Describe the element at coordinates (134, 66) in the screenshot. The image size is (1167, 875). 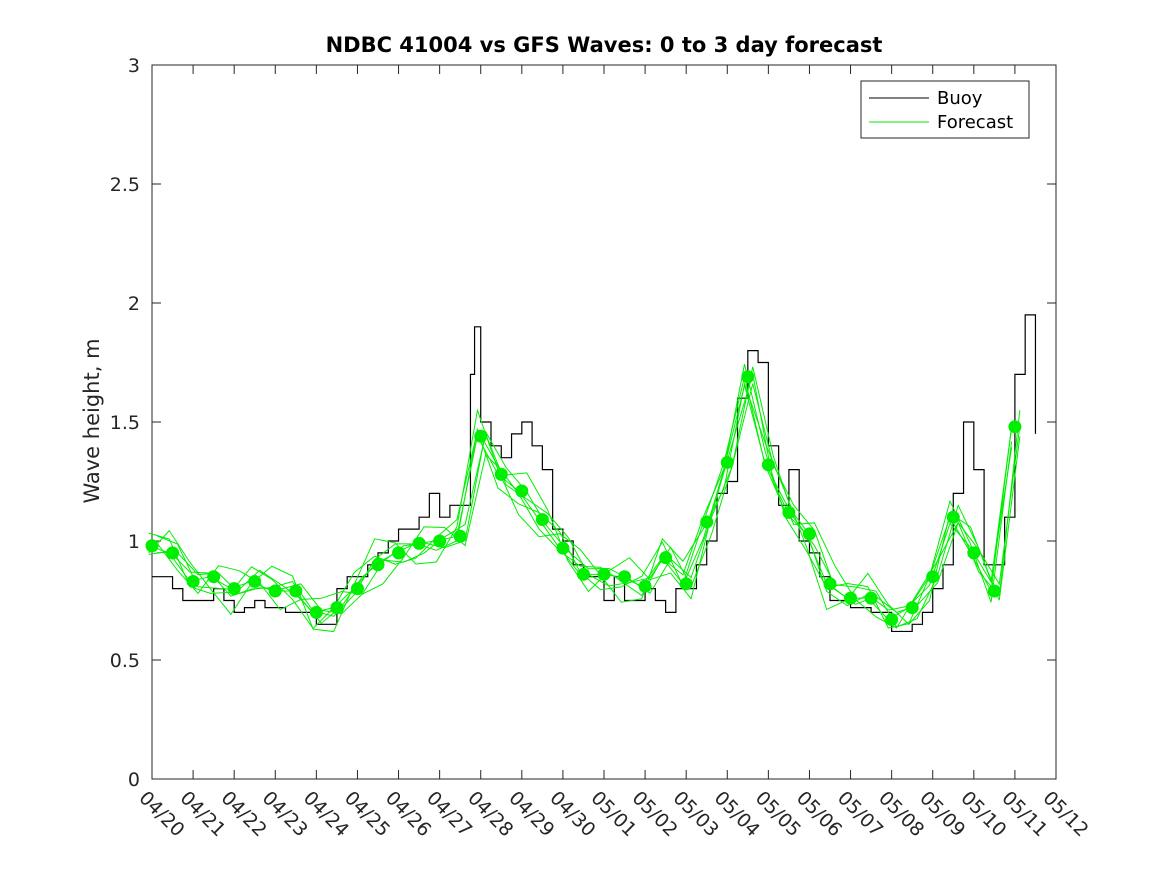
I see `y-tick-label: 3` at that location.